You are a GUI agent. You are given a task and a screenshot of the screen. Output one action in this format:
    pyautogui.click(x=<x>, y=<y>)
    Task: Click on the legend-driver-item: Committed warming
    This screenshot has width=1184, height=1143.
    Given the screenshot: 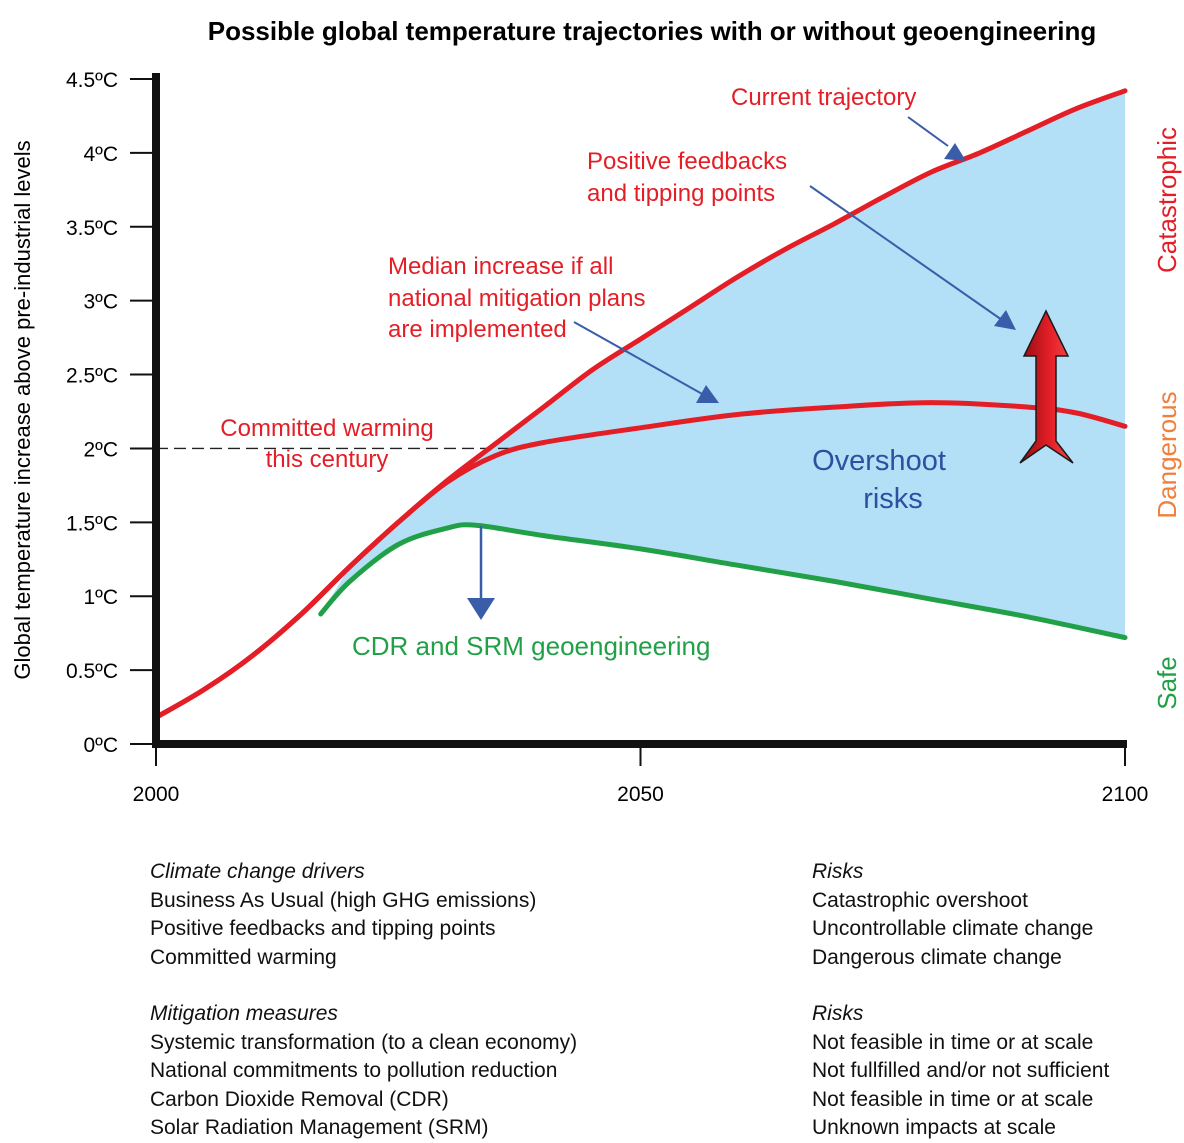 What is the action you would take?
    pyautogui.click(x=243, y=957)
    